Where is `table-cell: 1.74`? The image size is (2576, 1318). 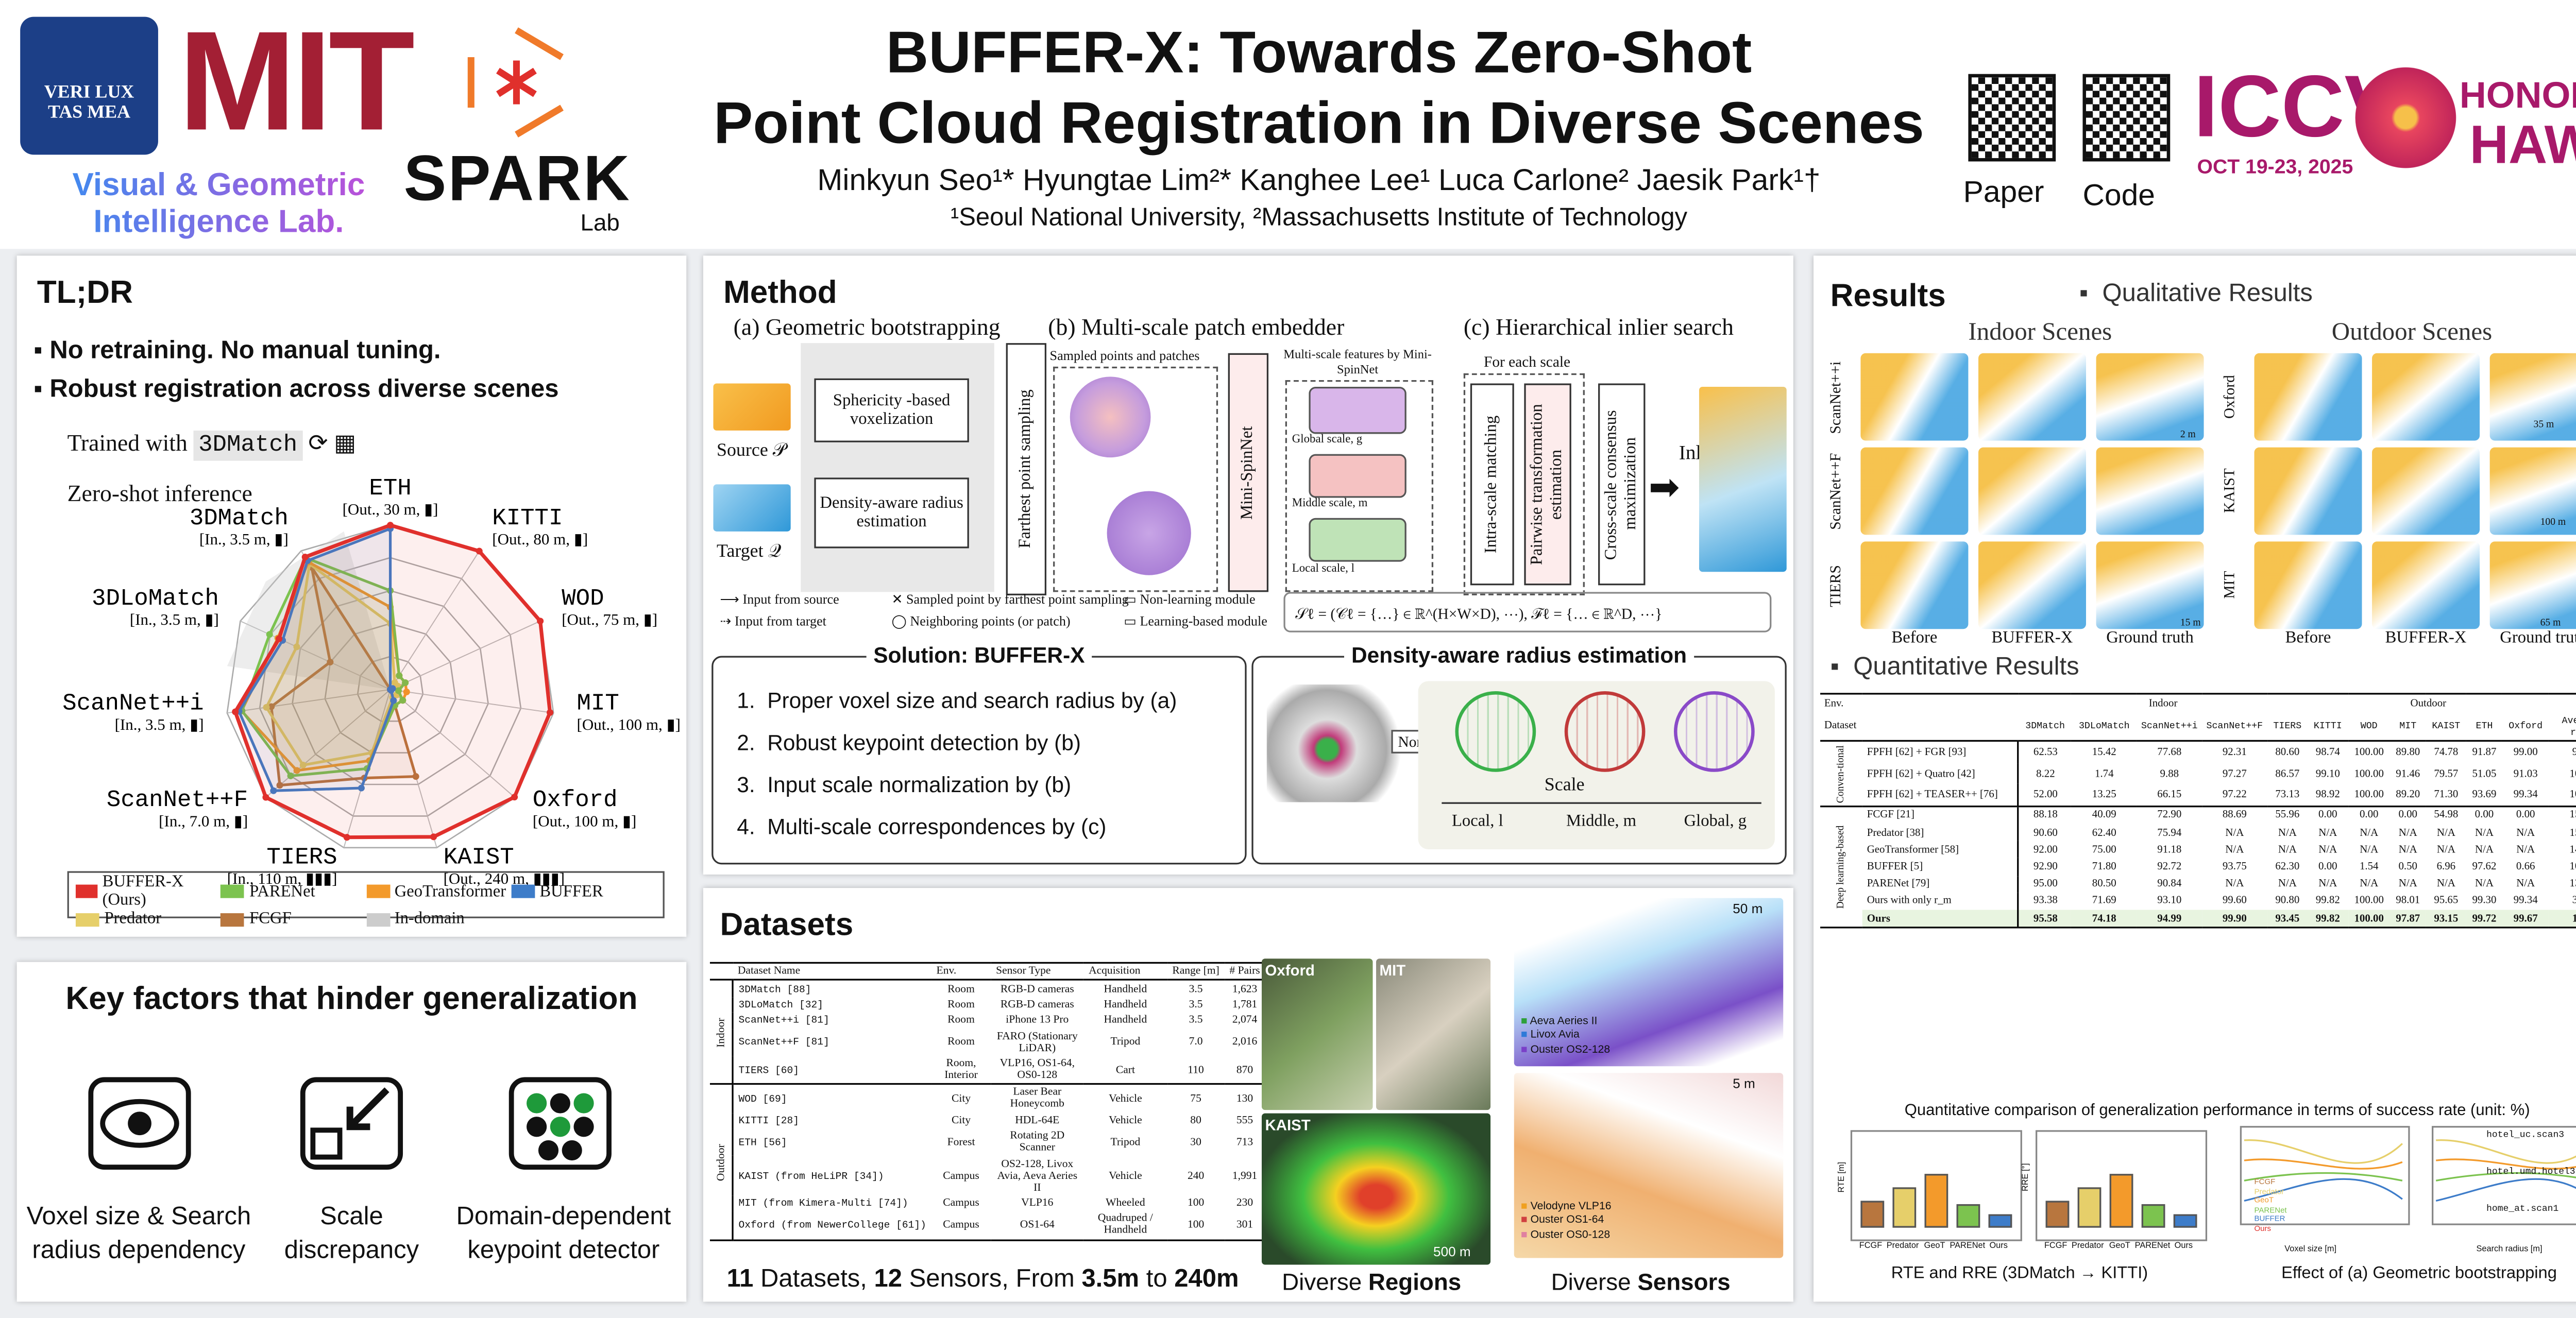 table-cell: 1.74 is located at coordinates (2104, 773).